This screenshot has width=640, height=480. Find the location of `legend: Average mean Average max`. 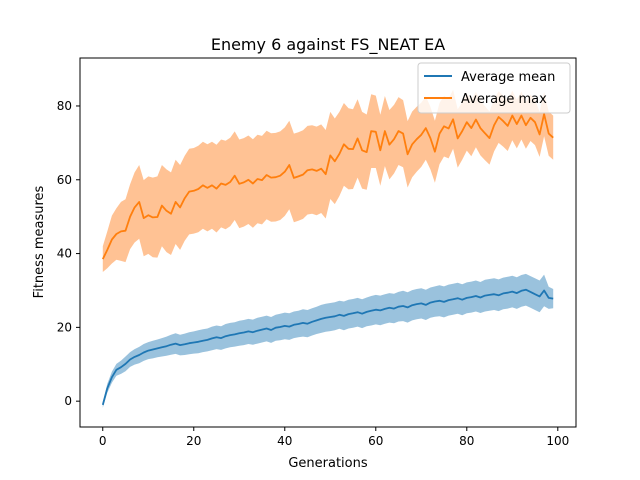

legend: Average mean Average max is located at coordinates (494, 88).